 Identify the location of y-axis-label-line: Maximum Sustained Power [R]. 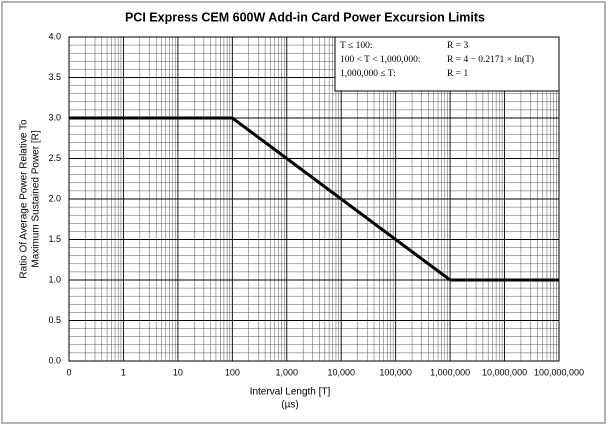
(36, 198).